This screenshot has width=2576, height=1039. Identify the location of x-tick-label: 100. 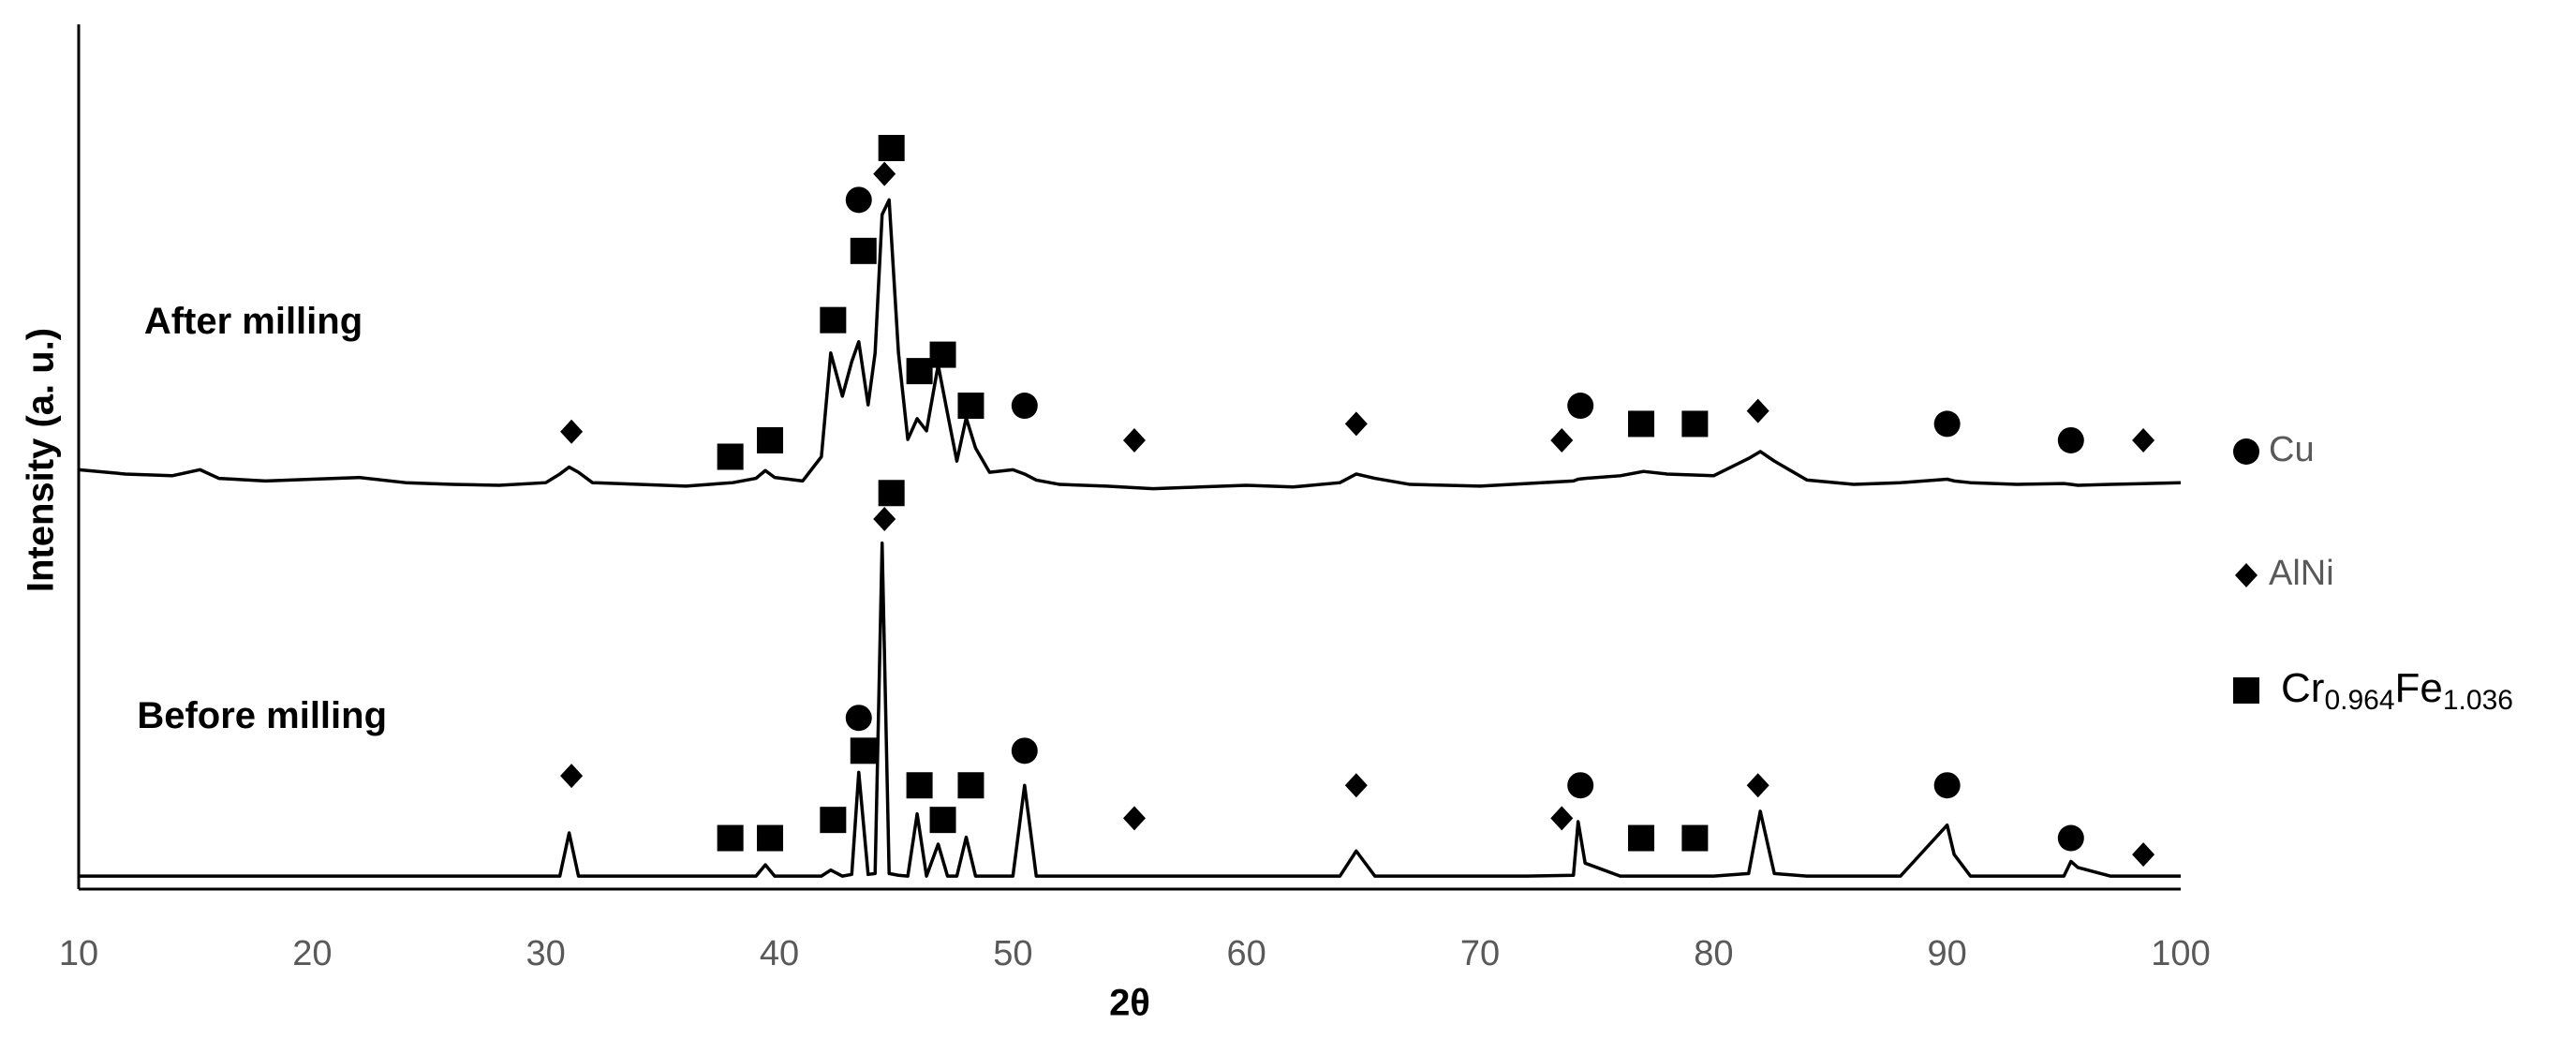
(2180, 953).